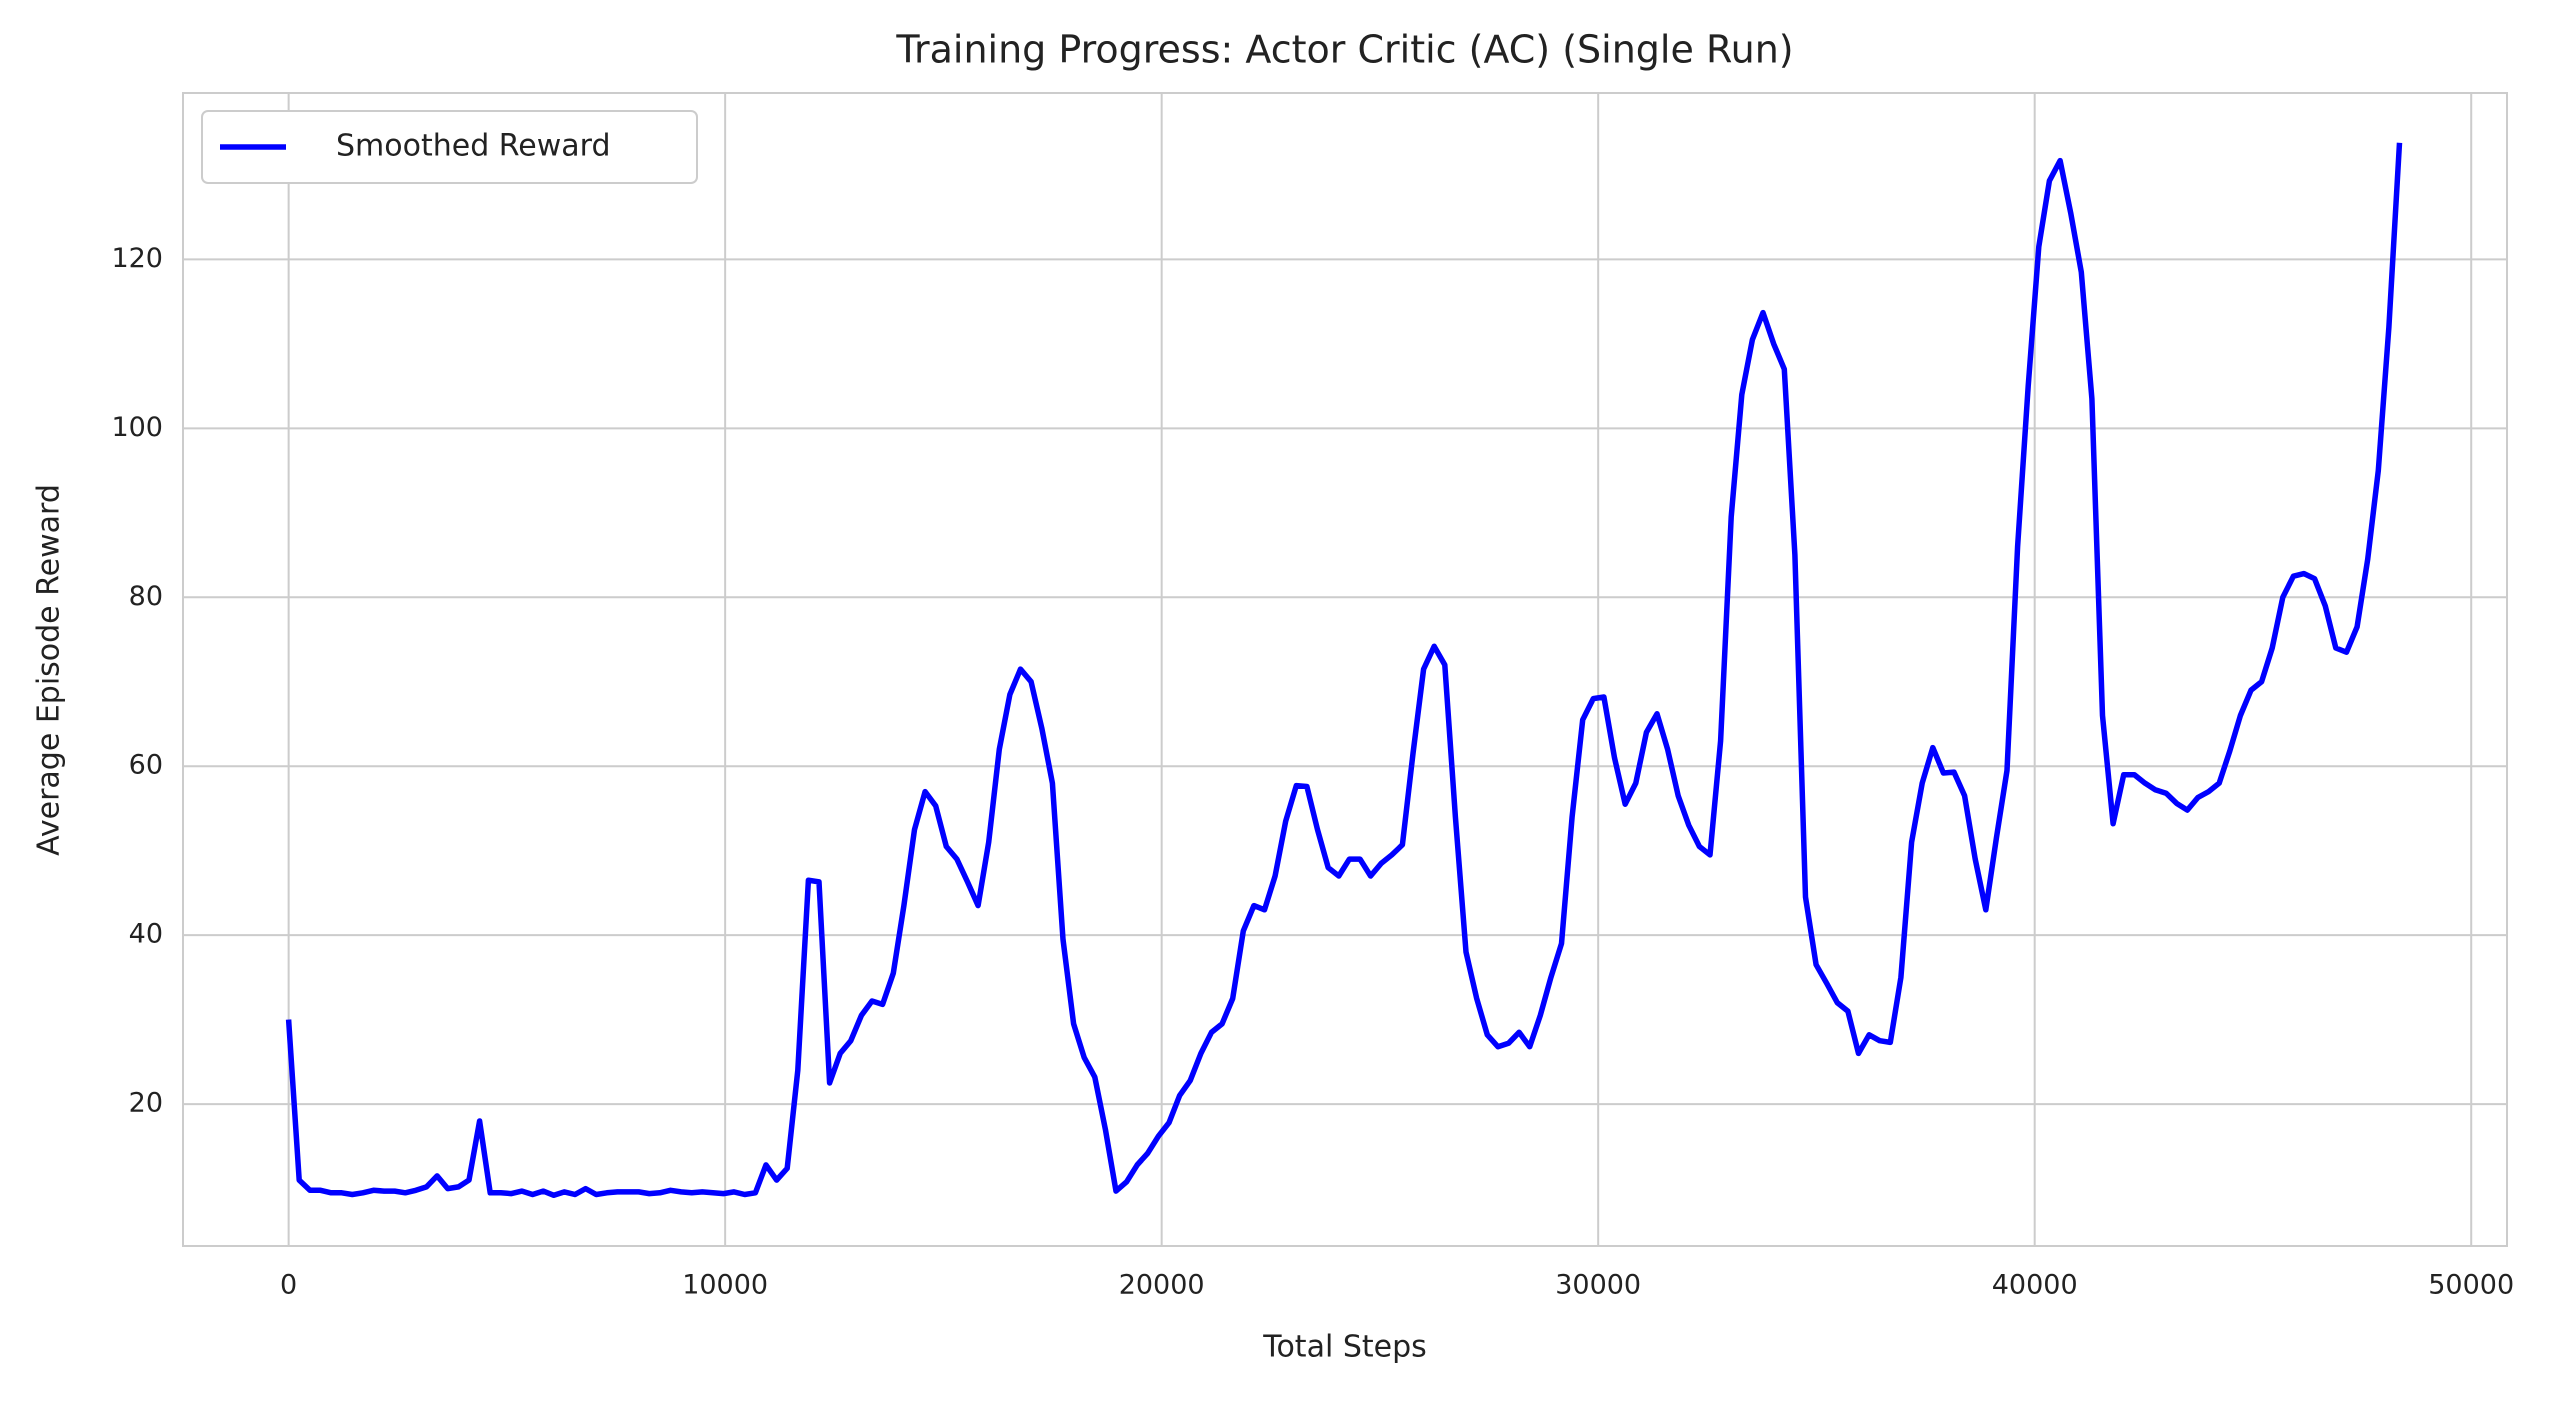  Describe the element at coordinates (1598, 1285) in the screenshot. I see `x-tick-label: 30000` at that location.